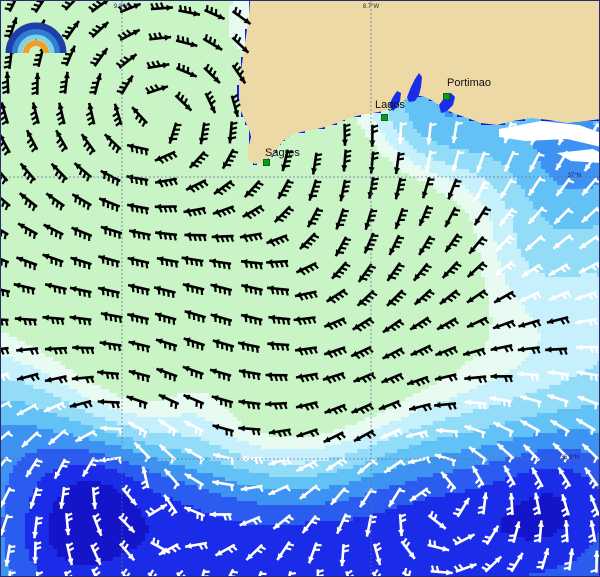 The image size is (600, 577). What do you see at coordinates (390, 105) in the screenshot?
I see `city-label-lagos: Lagos` at bounding box center [390, 105].